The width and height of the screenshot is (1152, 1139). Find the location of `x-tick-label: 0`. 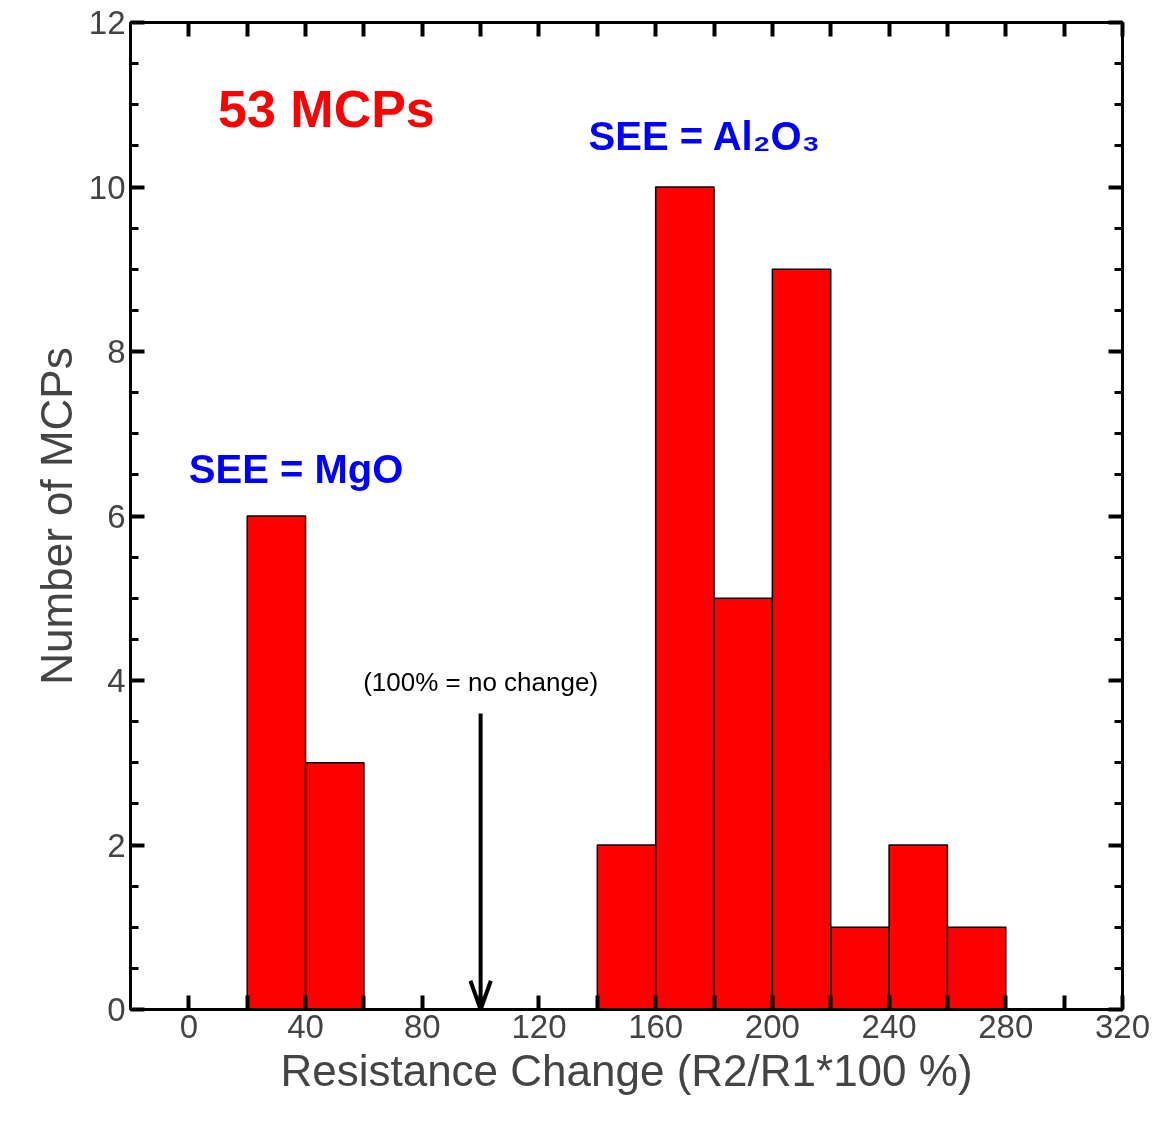

x-tick-label: 0 is located at coordinates (189, 1026).